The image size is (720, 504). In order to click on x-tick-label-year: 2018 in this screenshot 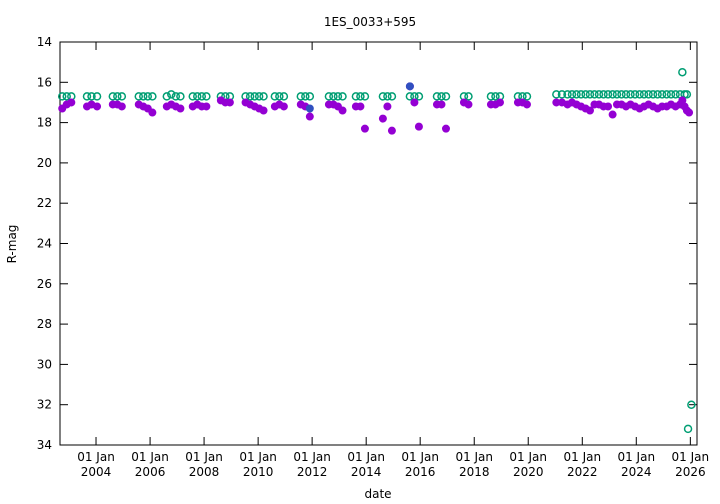, I will do `click(474, 472)`.